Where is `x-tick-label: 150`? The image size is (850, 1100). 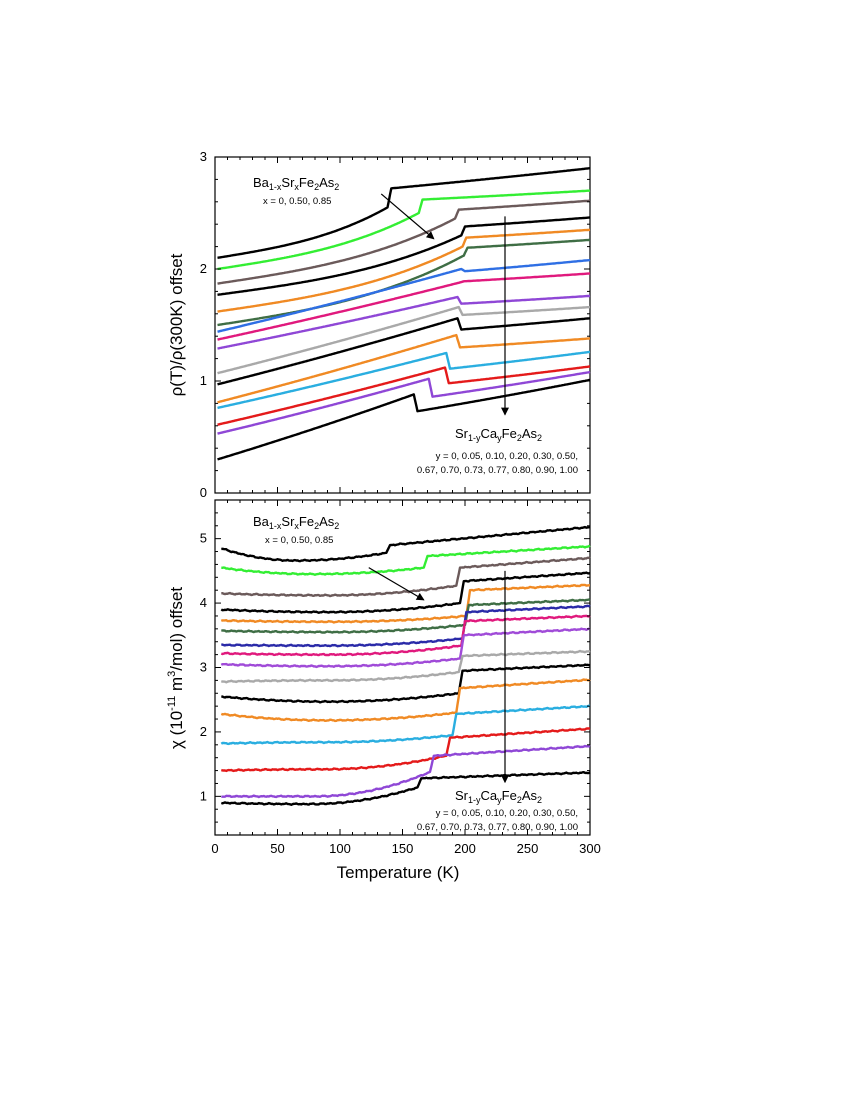 x-tick-label: 150 is located at coordinates (403, 848).